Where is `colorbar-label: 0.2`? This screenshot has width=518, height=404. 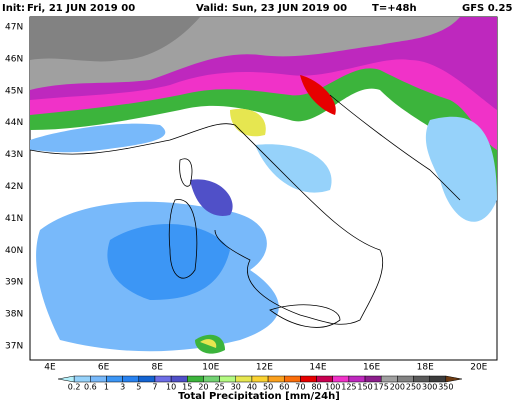 colorbar-label: 0.2 is located at coordinates (74, 387).